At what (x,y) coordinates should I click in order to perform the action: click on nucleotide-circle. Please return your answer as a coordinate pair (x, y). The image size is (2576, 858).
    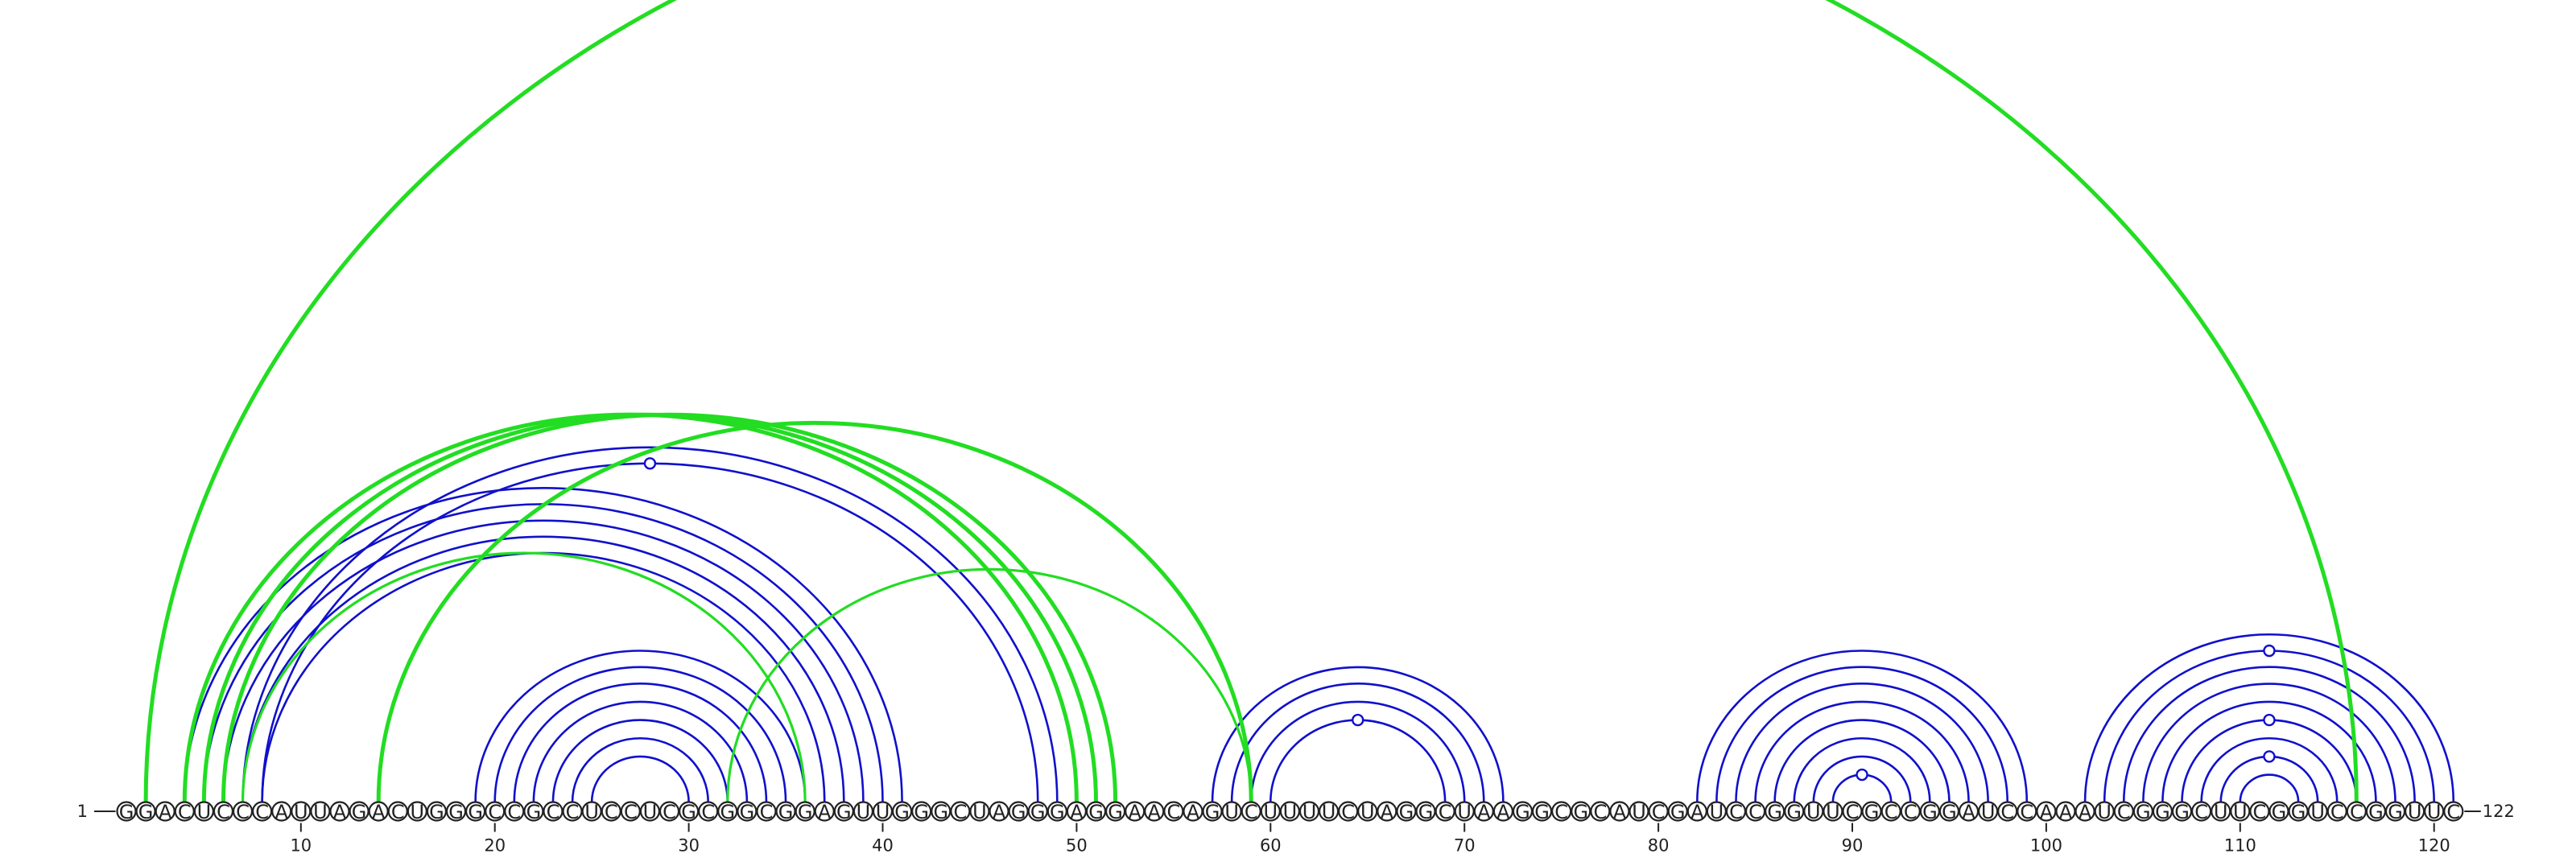
    Looking at the image, I should click on (2453, 812).